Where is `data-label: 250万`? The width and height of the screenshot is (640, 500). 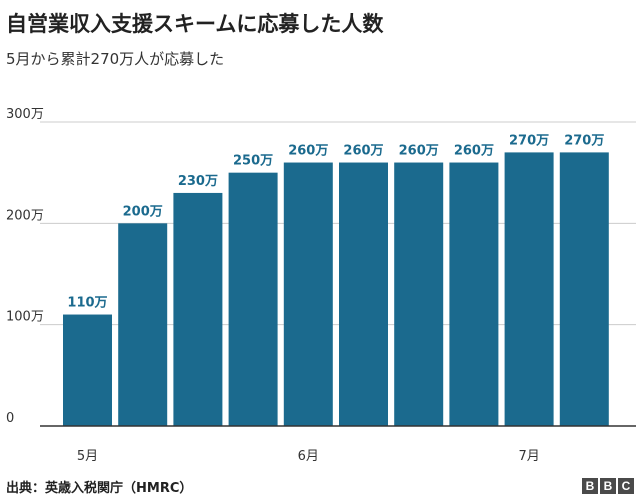
data-label: 250万 is located at coordinates (253, 161).